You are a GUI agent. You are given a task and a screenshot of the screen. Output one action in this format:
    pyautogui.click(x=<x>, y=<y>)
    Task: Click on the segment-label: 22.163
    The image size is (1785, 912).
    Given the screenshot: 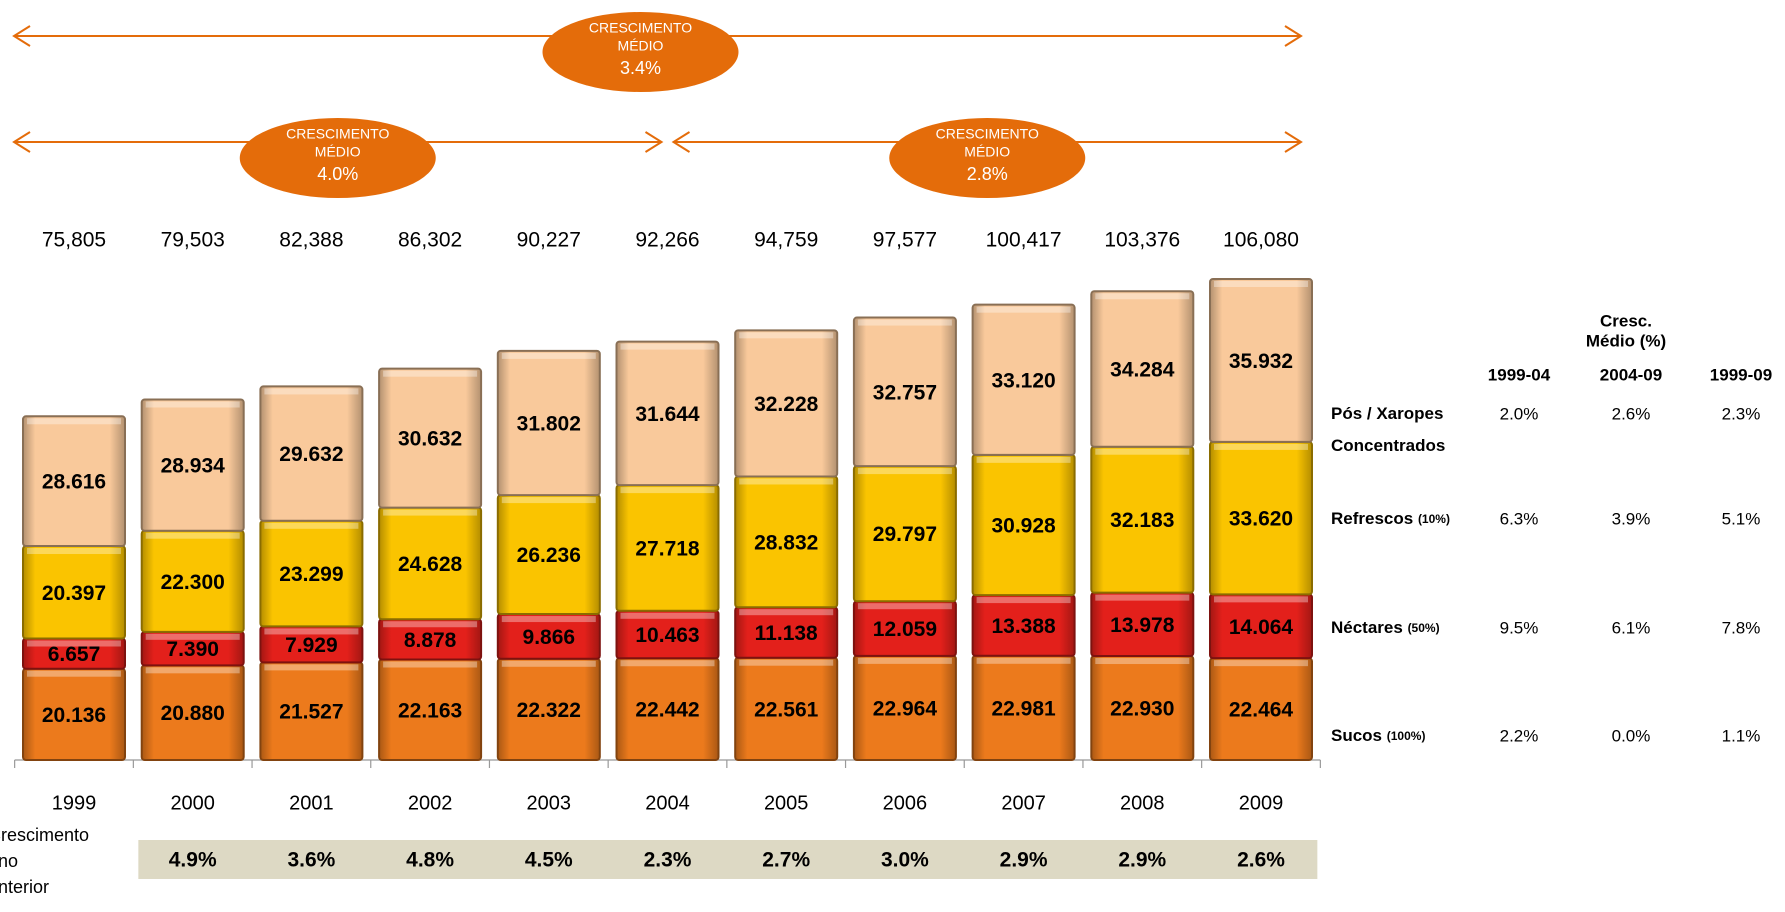 What is the action you would take?
    pyautogui.click(x=430, y=710)
    